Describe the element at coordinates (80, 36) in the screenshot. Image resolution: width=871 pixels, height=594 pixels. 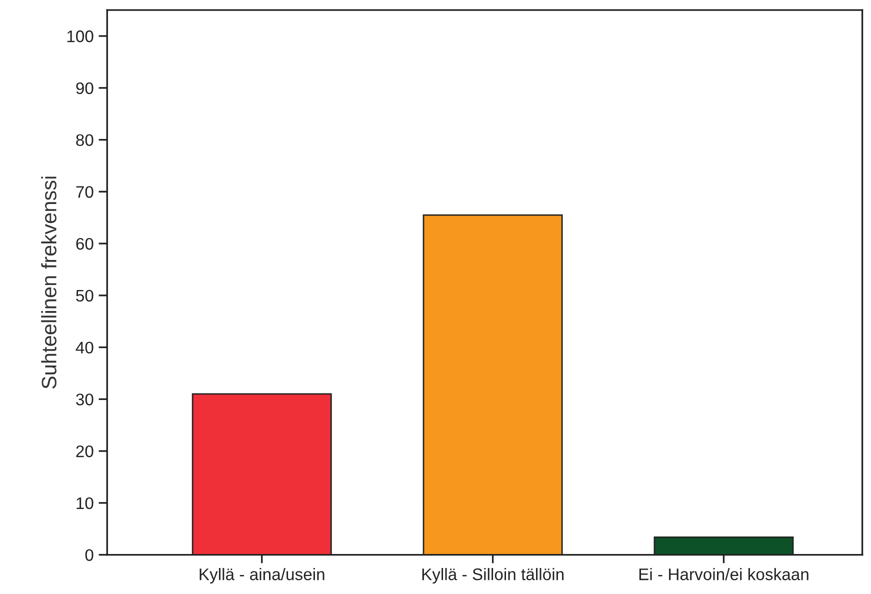
I see `y-tick-label: 100` at that location.